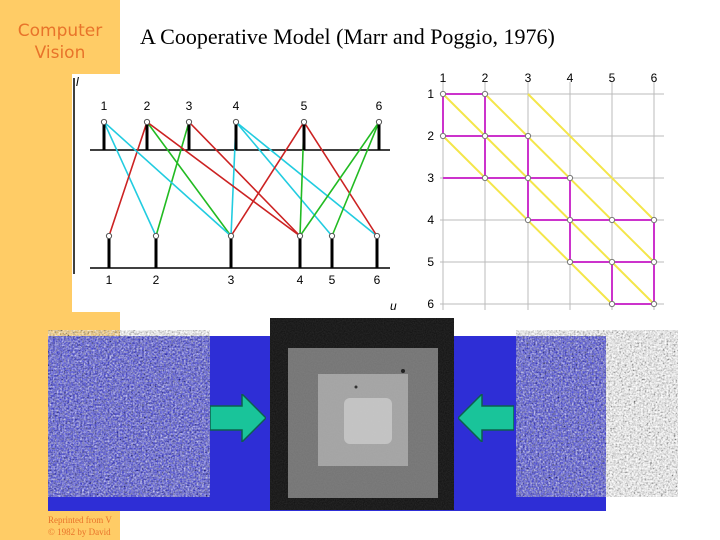 This screenshot has width=720, height=540. Describe the element at coordinates (379, 106) in the screenshot. I see `top-point-label: 6` at that location.